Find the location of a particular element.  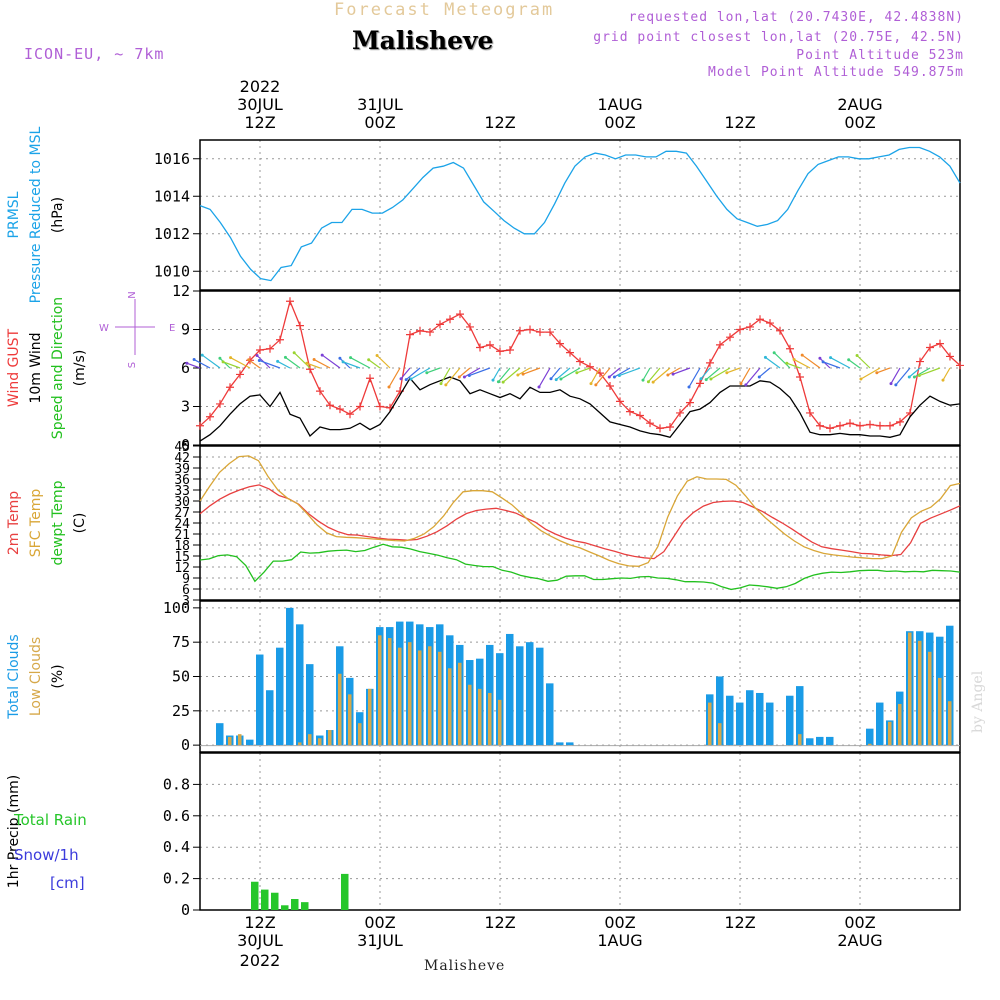

ylabel-wind-2: Speed and Direction is located at coordinates (58, 368).